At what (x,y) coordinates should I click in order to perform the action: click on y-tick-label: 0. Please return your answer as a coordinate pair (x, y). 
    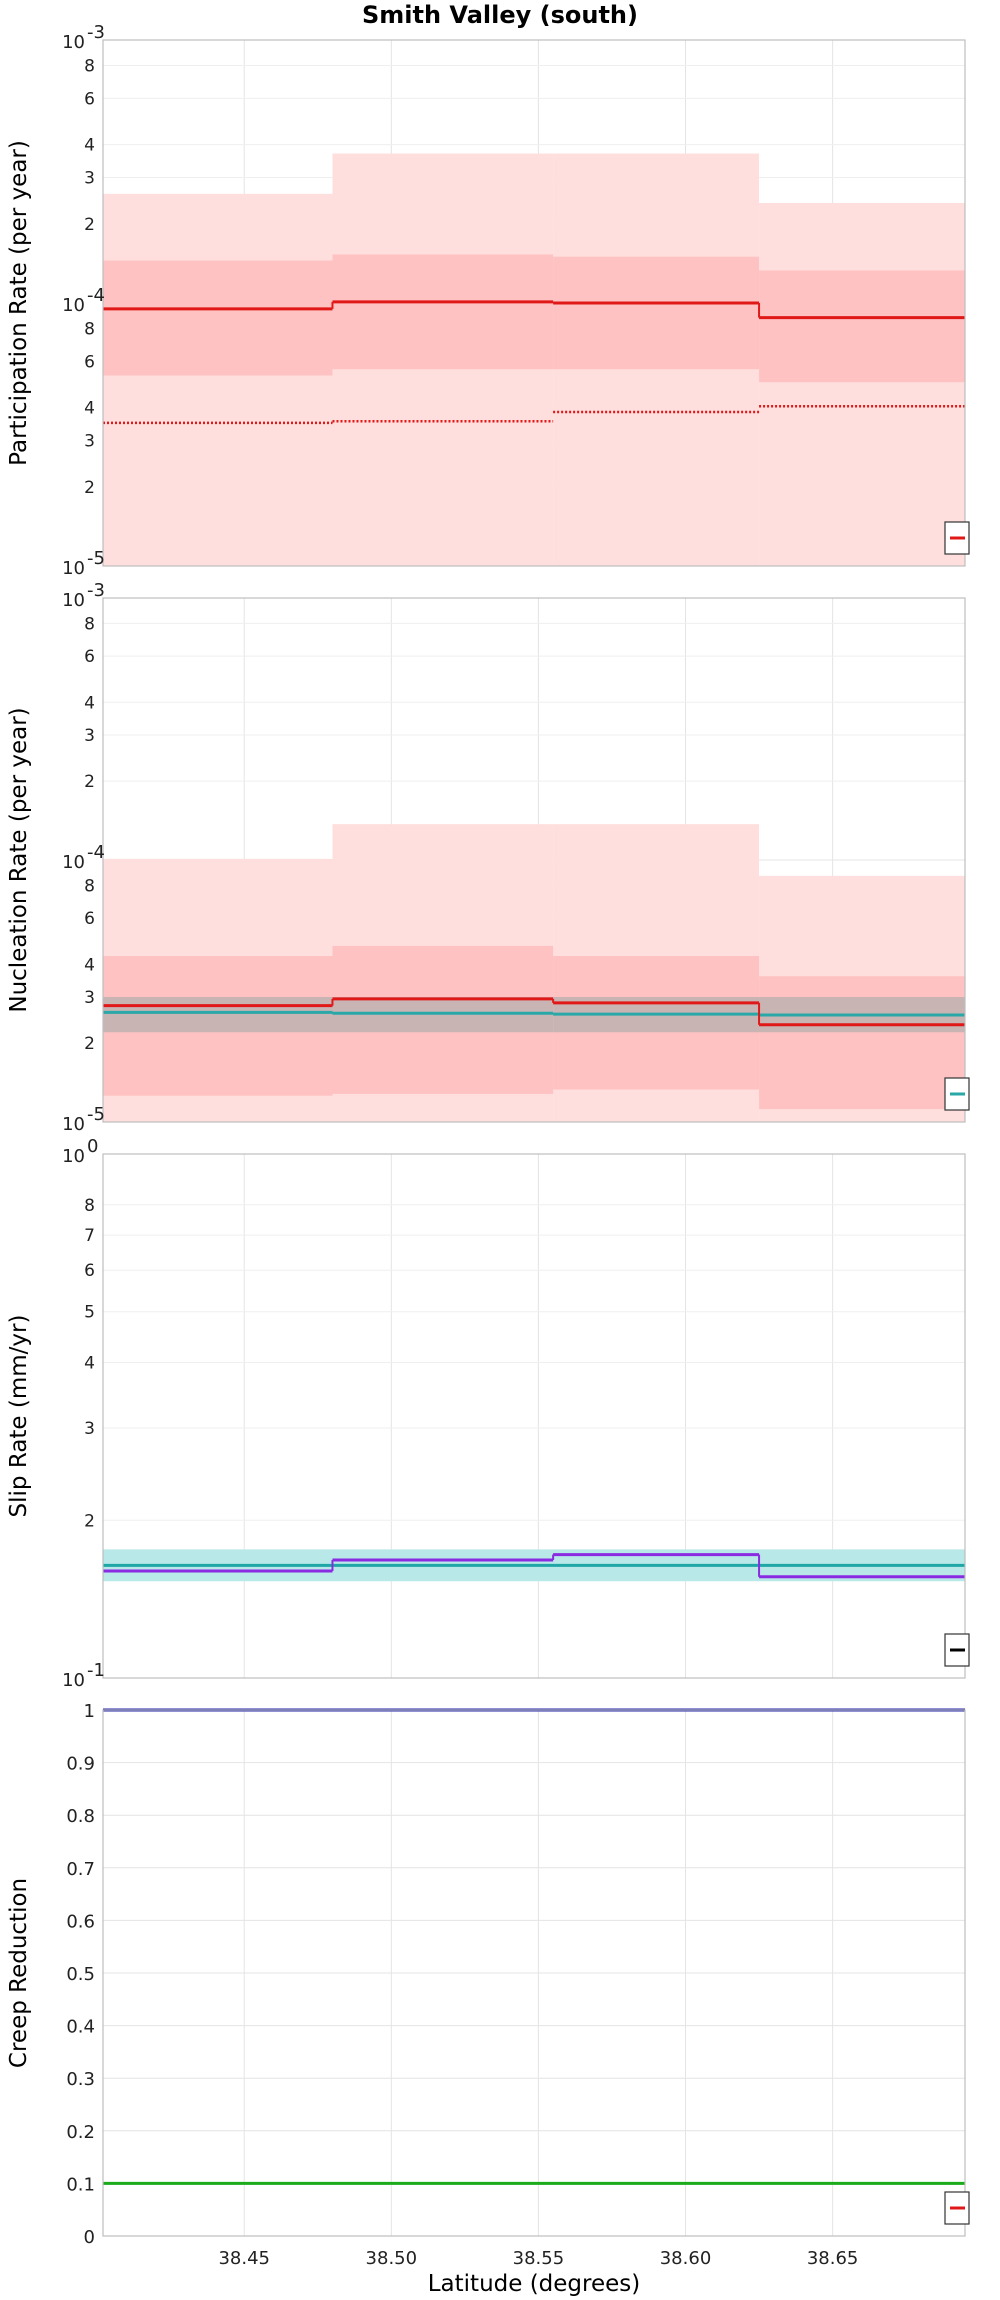
    Looking at the image, I should click on (89, 2237).